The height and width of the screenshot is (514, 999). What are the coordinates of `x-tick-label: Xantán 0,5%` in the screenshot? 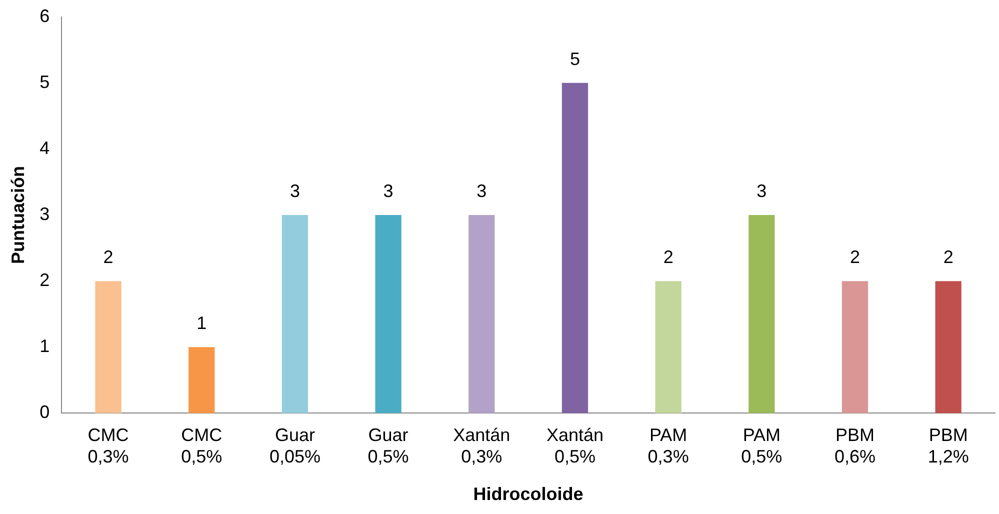 It's located at (575, 445).